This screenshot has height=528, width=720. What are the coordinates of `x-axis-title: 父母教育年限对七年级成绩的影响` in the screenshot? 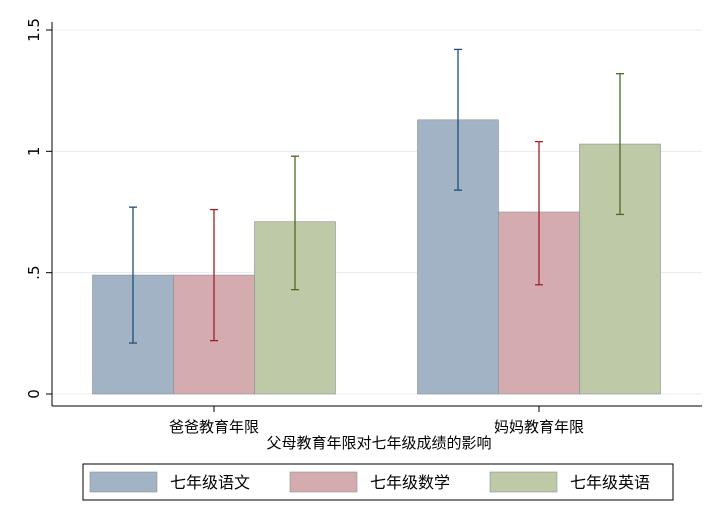 It's located at (378, 443).